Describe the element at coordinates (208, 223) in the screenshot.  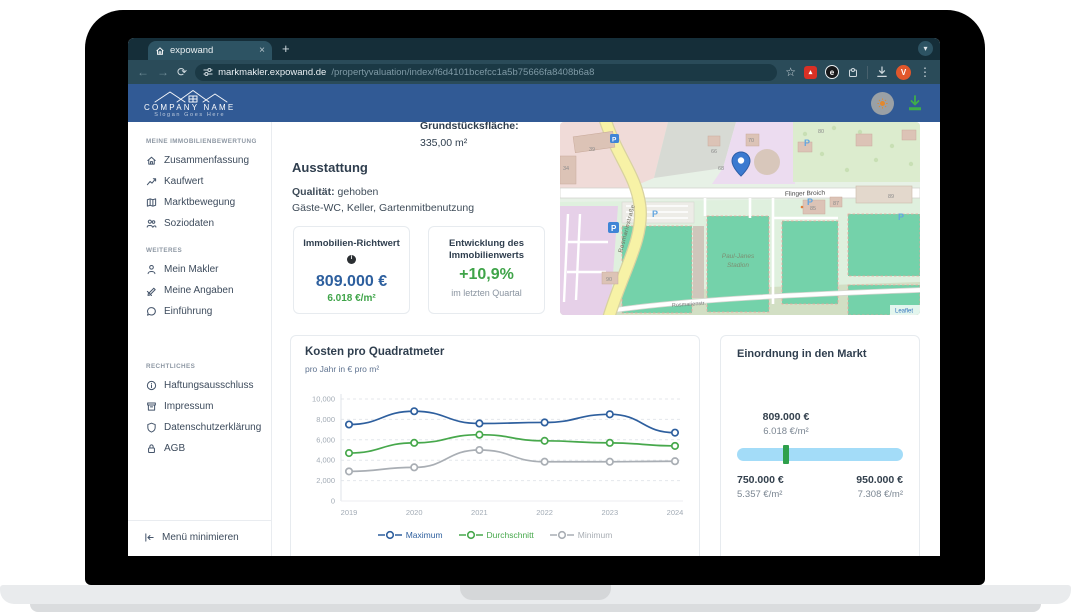
I see `sidebar-item-soziodaten: Soziodaten` at that location.